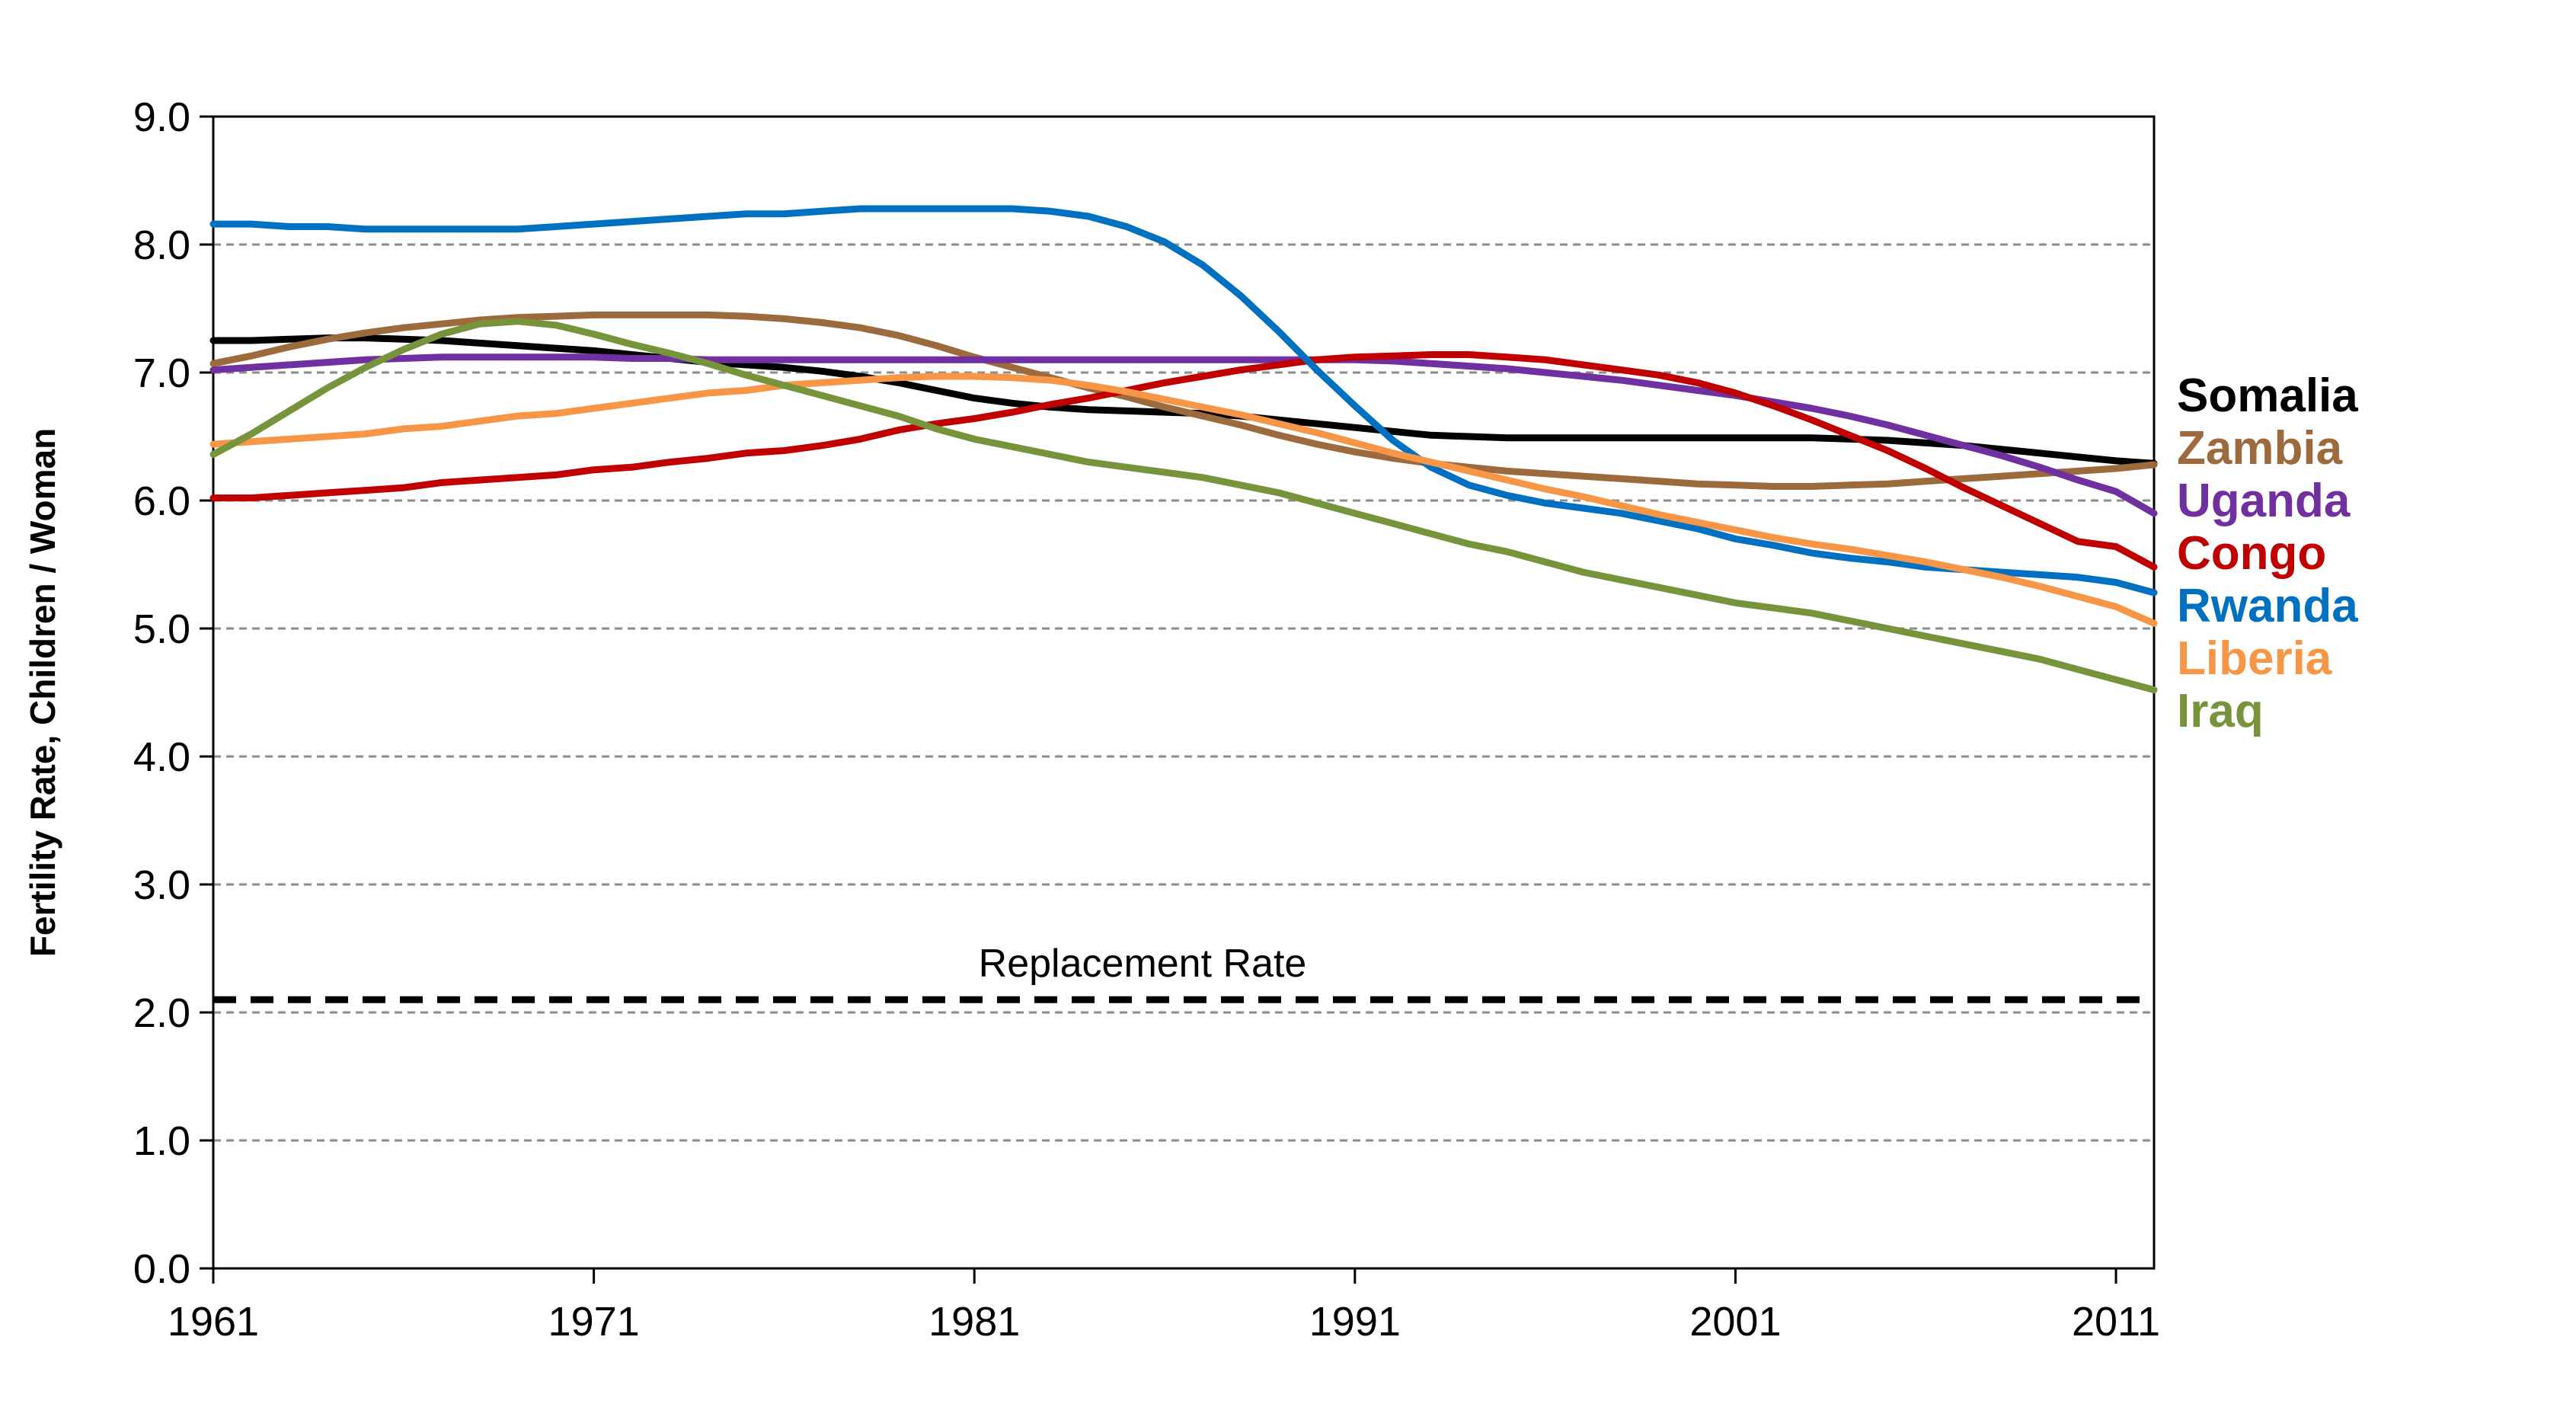  I want to click on x-tick-label-2: 1981, so click(974, 1322).